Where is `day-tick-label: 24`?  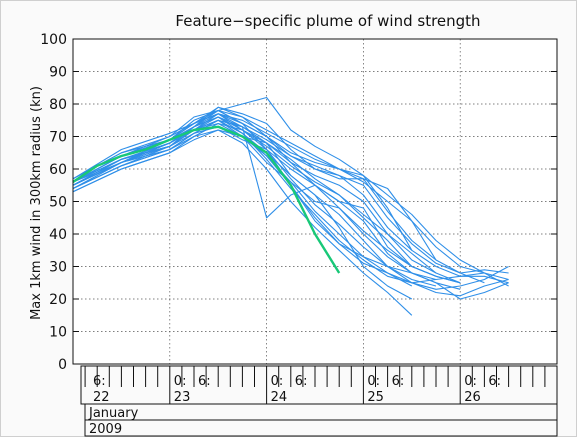 day-tick-label: 24 is located at coordinates (279, 397).